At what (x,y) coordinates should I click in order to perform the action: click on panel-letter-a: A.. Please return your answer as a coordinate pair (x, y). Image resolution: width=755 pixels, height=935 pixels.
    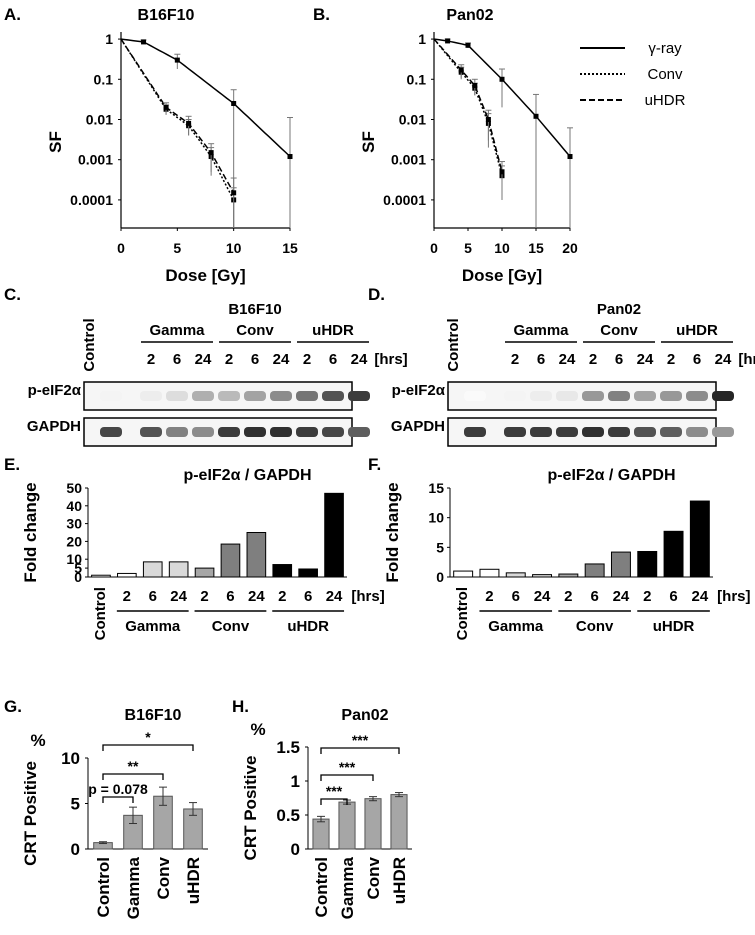
    Looking at the image, I should click on (12, 14).